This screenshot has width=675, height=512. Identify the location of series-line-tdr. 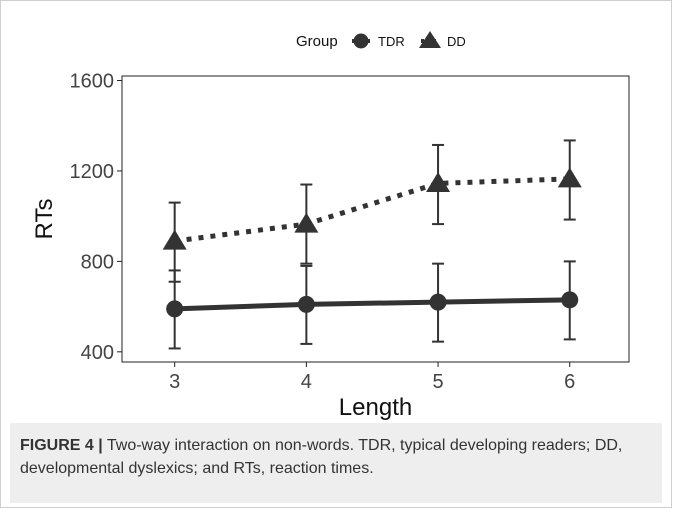
(372, 304).